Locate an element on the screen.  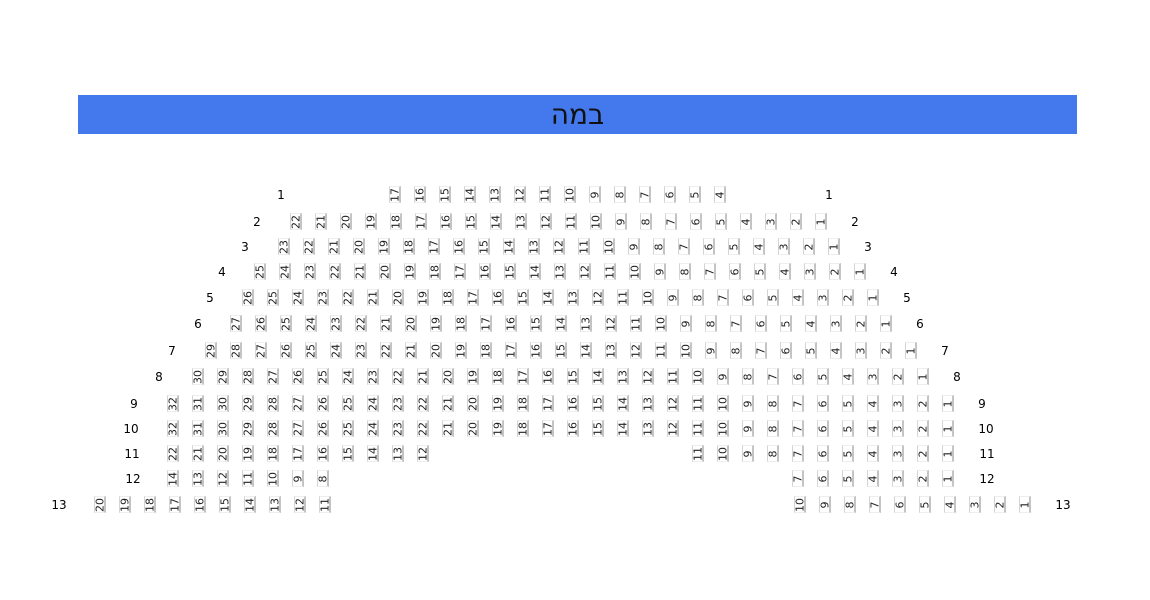
seat: 31 is located at coordinates (197, 403).